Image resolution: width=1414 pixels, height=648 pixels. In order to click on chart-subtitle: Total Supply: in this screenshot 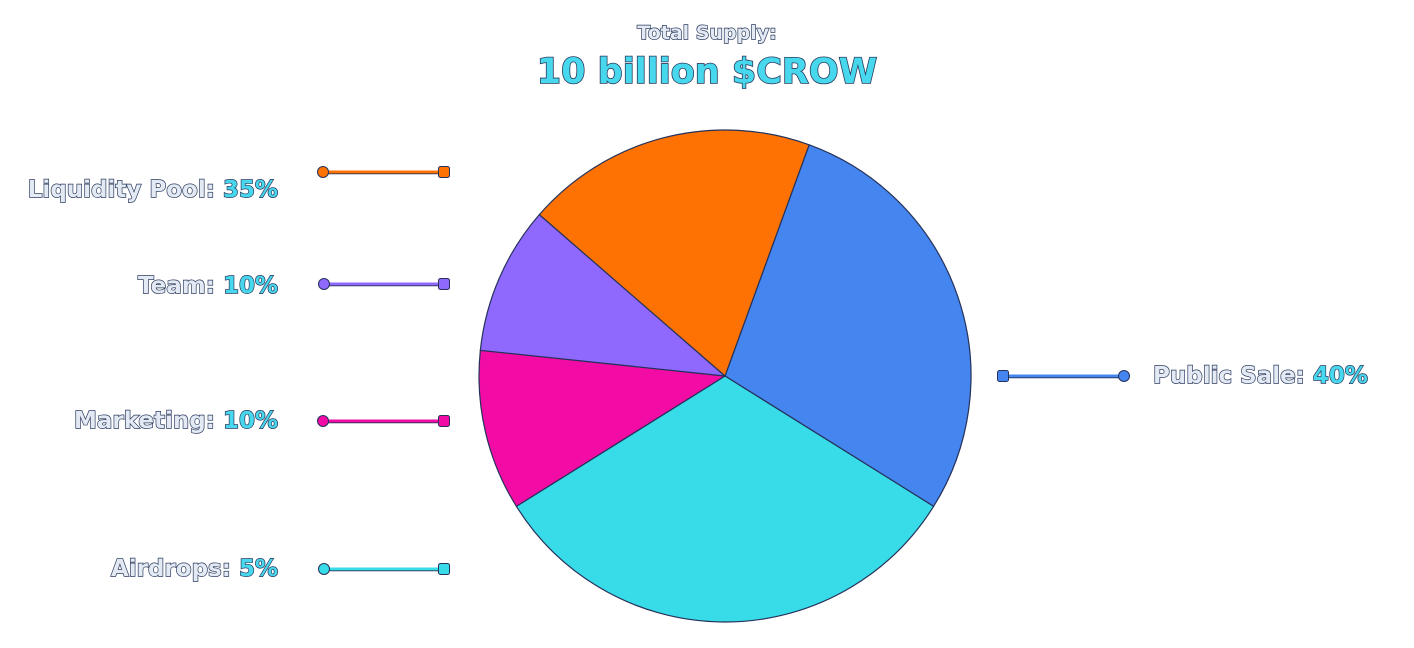, I will do `click(707, 32)`.